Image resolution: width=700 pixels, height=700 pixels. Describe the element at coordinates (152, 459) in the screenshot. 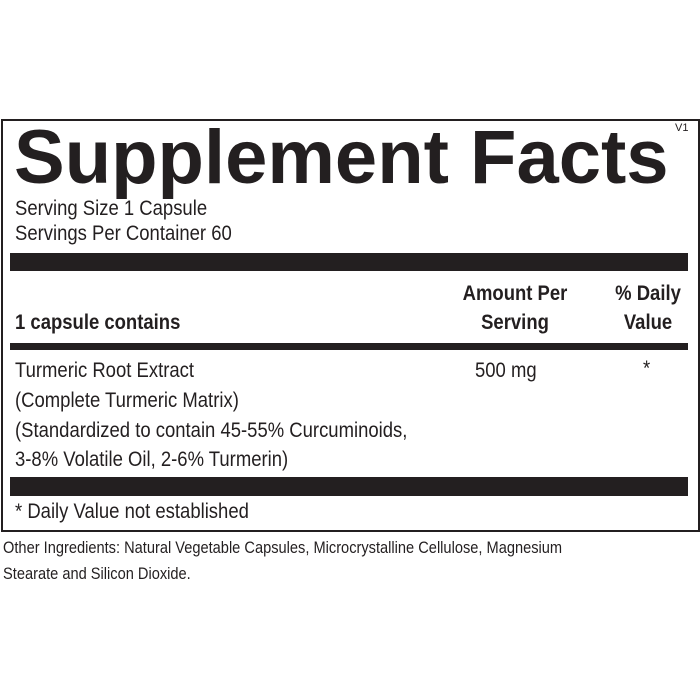

I see `ingredient-name-line: 3-8% Volatile Oil, 2-6% Turmerin)` at that location.